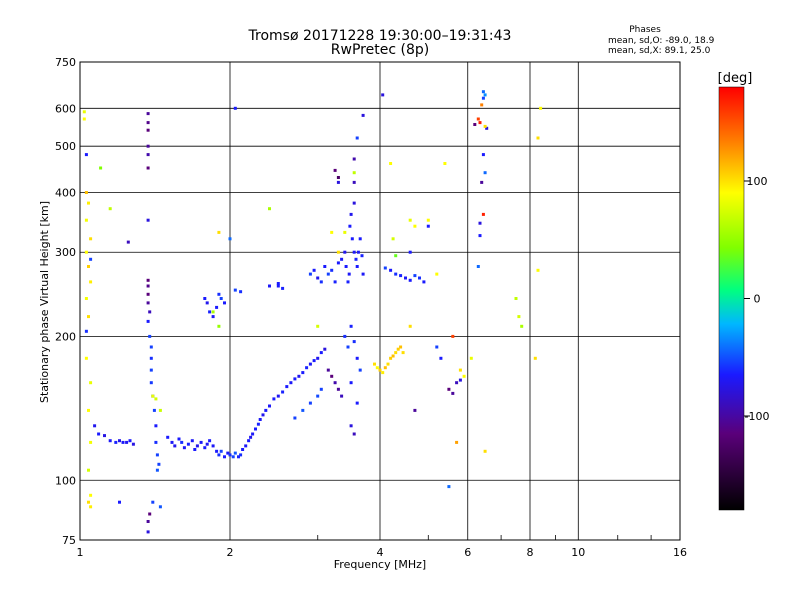  I want to click on y-tick-label: 750, so click(65, 62).